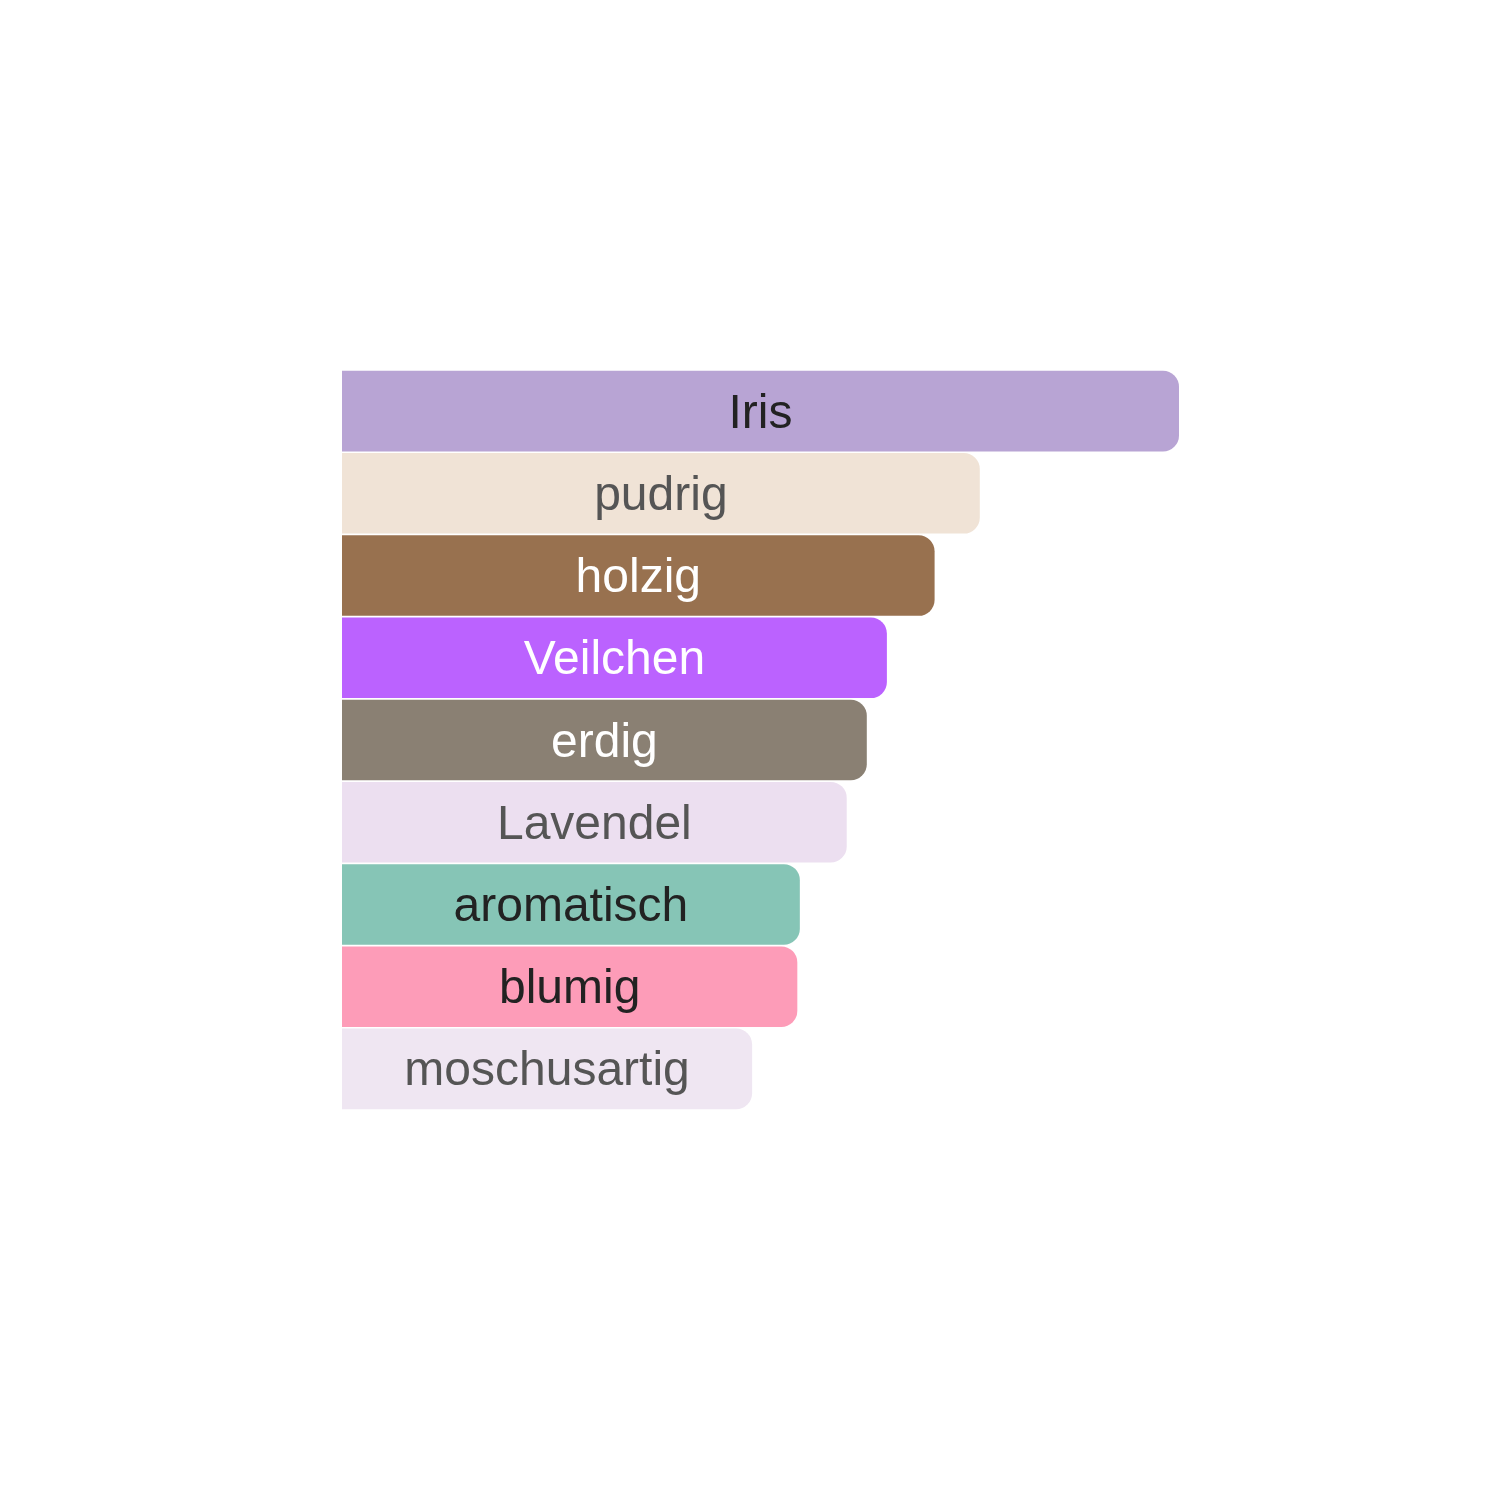 This screenshot has height=1500, width=1500. I want to click on y-tick-label: Veilchen, so click(614, 658).